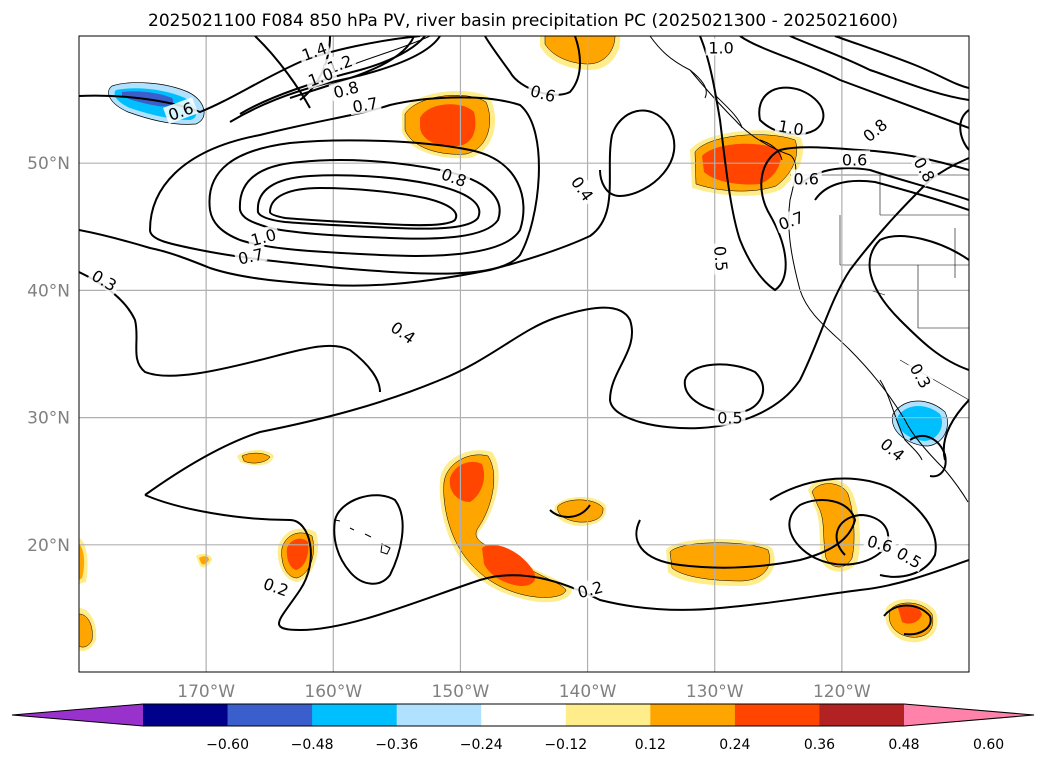 The image size is (1047, 765). I want to click on latitude-tick-label: 40°N, so click(48, 291).